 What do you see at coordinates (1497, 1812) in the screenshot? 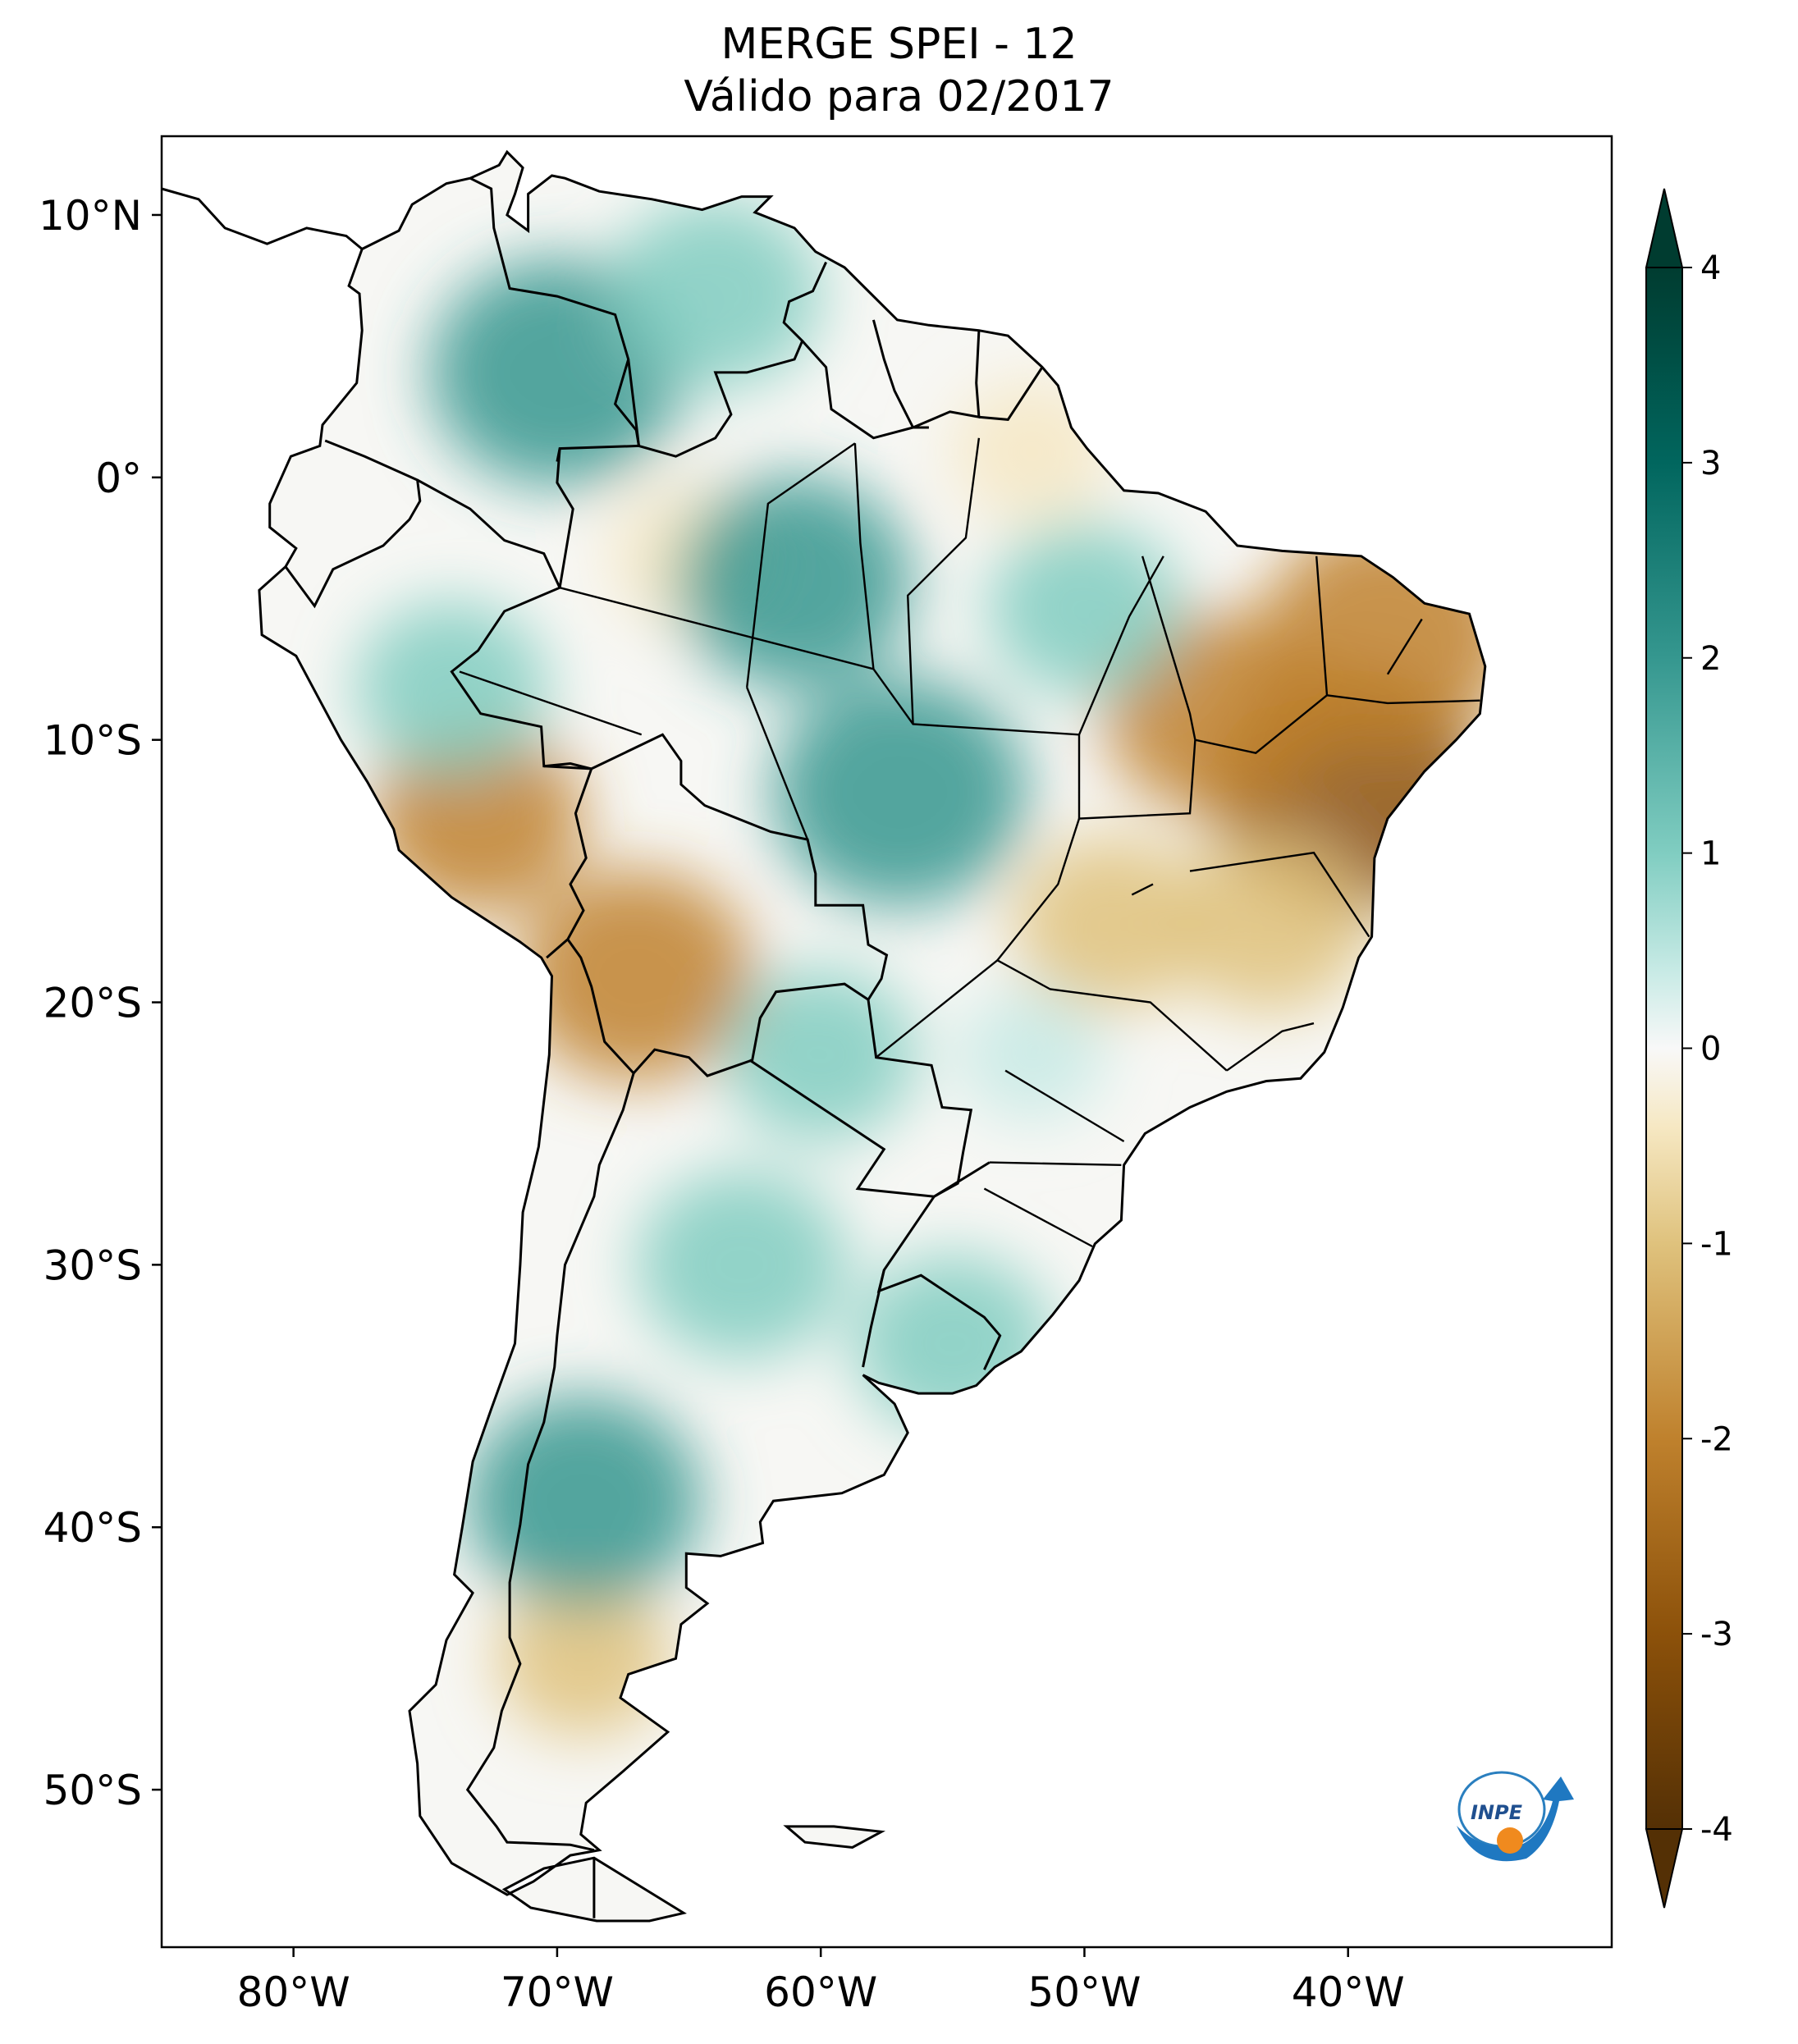
I see `svg-text: INPE` at bounding box center [1497, 1812].